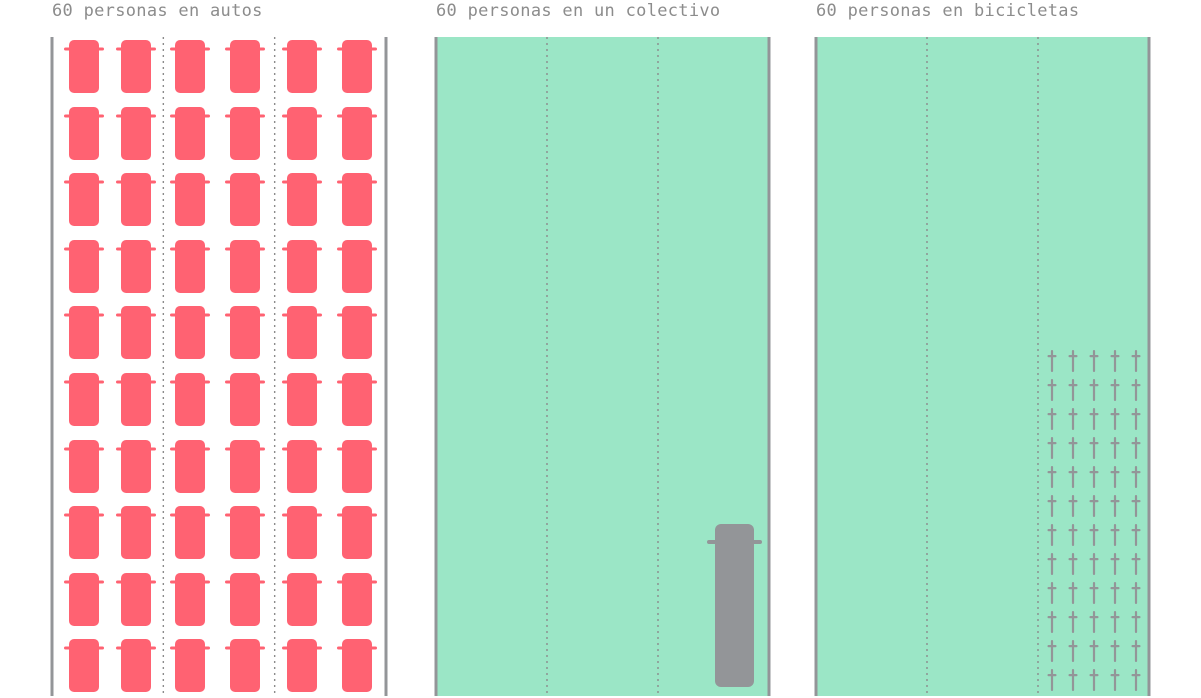 The image size is (1201, 698). What do you see at coordinates (948, 11) in the screenshot?
I see `panel-title-bicycles: 60 personas en bicicletas` at bounding box center [948, 11].